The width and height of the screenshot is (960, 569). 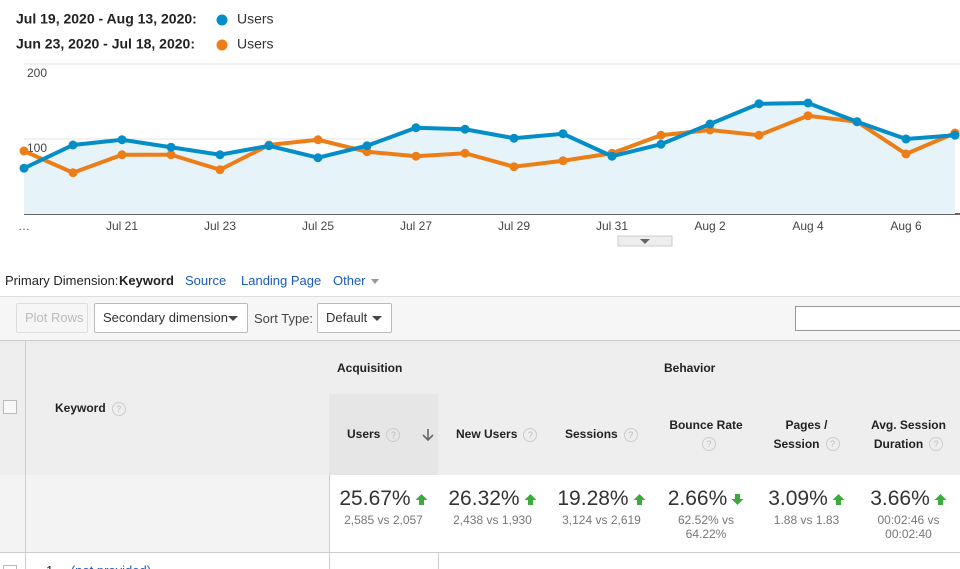 I want to click on column-header-text-wrap: Avg. Session Duration?, so click(x=909, y=435).